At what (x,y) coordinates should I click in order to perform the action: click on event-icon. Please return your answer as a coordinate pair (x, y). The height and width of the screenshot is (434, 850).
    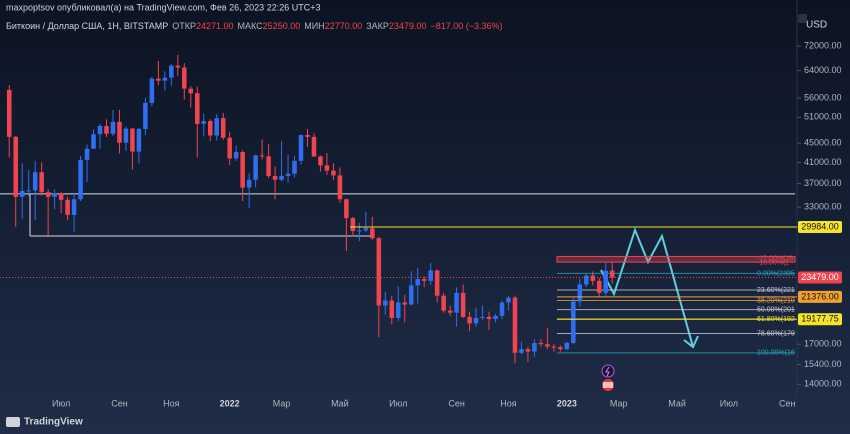
    Looking at the image, I should click on (608, 371).